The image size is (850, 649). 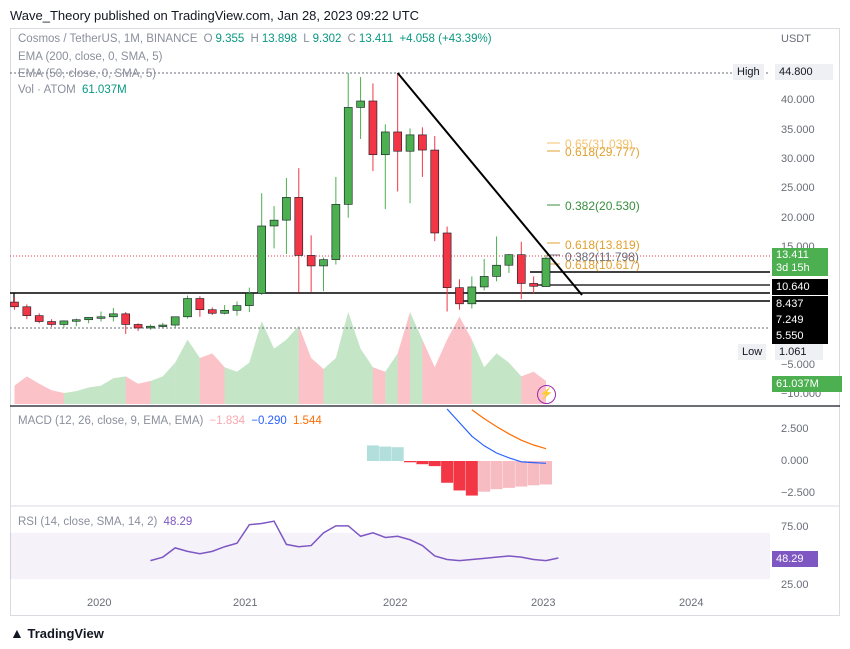 What do you see at coordinates (74, 90) in the screenshot?
I see `volume-legend: Vol · ATOM 61.037M` at bounding box center [74, 90].